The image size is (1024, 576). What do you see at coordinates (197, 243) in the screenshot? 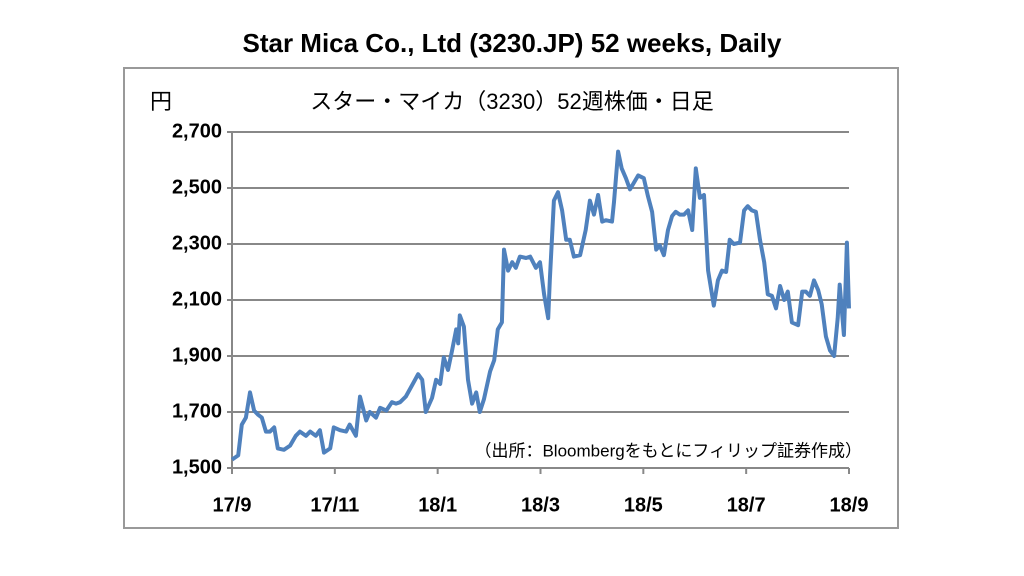
I see `y-tick-label: 2,300` at bounding box center [197, 243].